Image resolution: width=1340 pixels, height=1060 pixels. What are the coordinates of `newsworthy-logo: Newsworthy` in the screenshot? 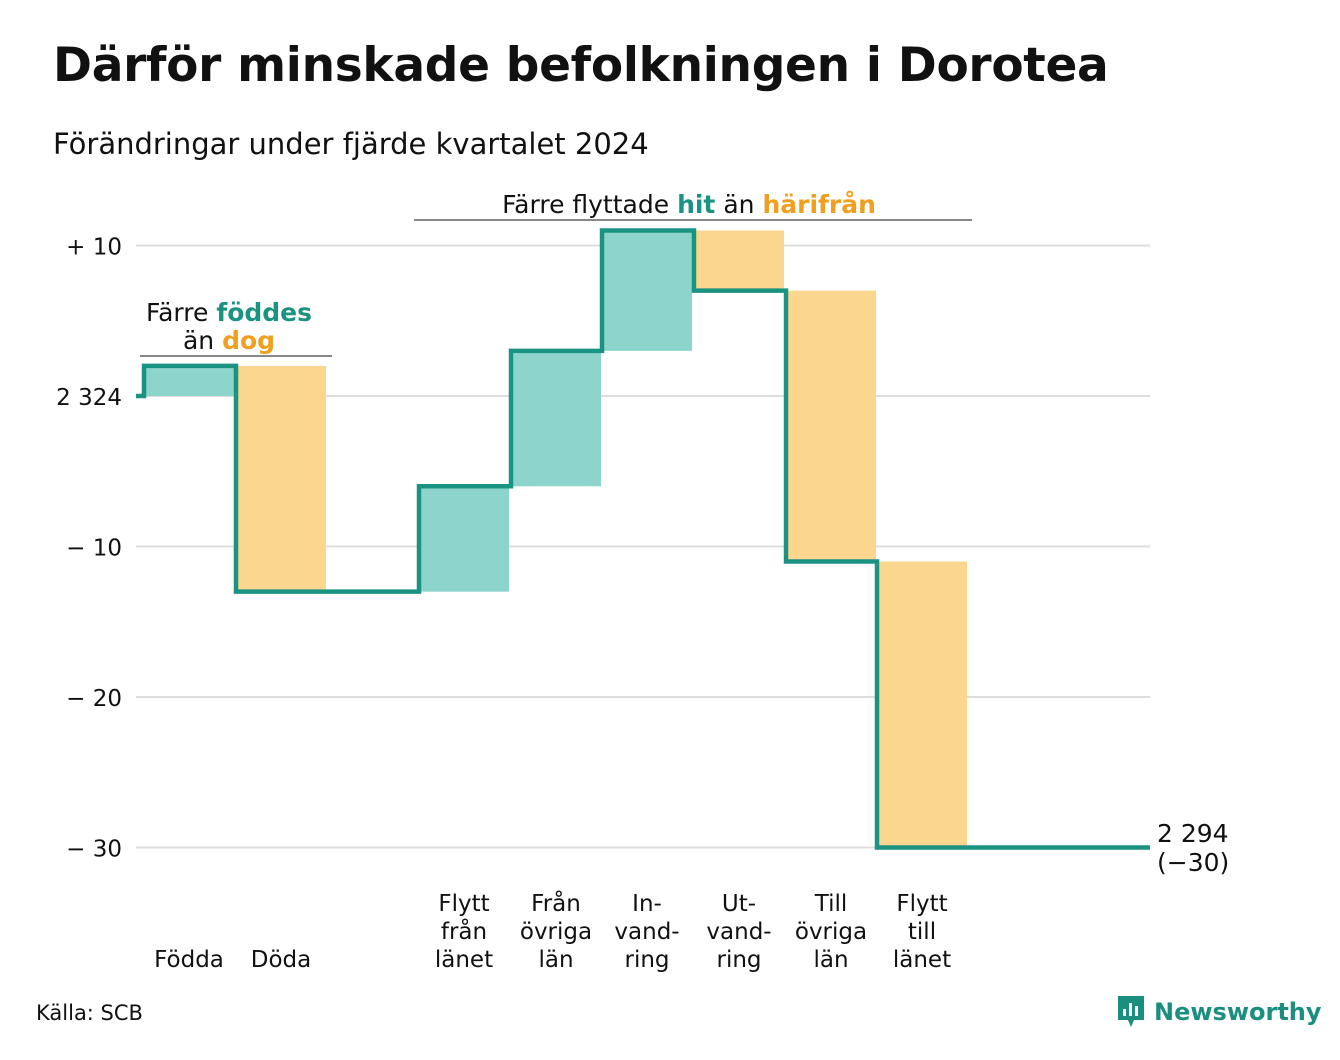 It's located at (1219, 1012).